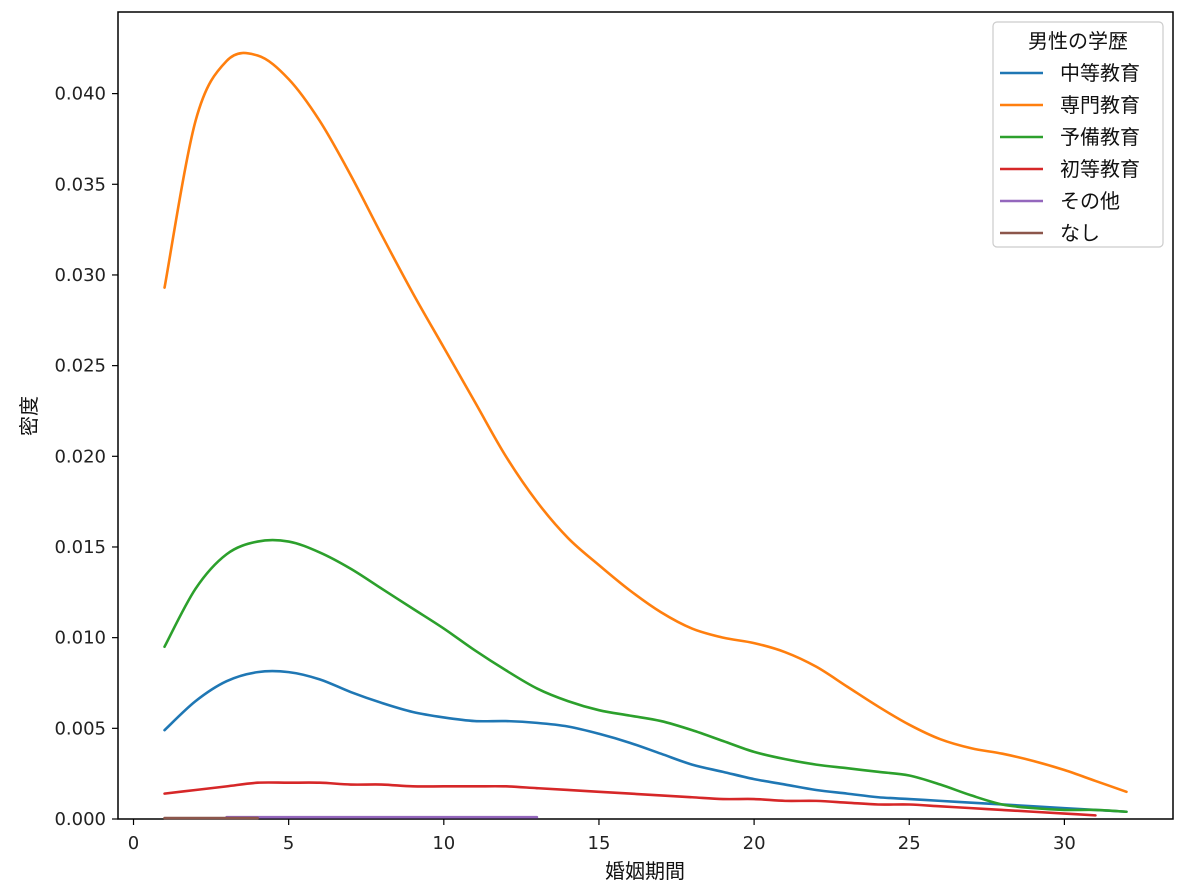 The width and height of the screenshot is (1184, 896). What do you see at coordinates (1064, 843) in the screenshot?
I see `x-tick-label: 30` at bounding box center [1064, 843].